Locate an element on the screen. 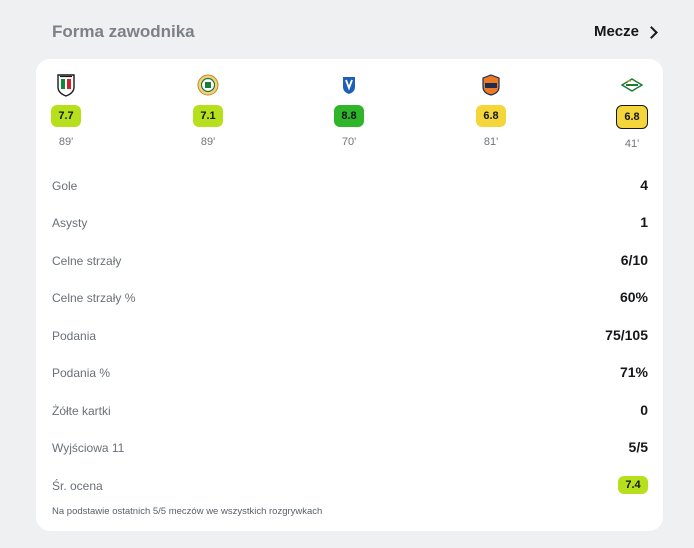 The width and height of the screenshot is (694, 548). match-item: 7.7 89' is located at coordinates (66, 110).